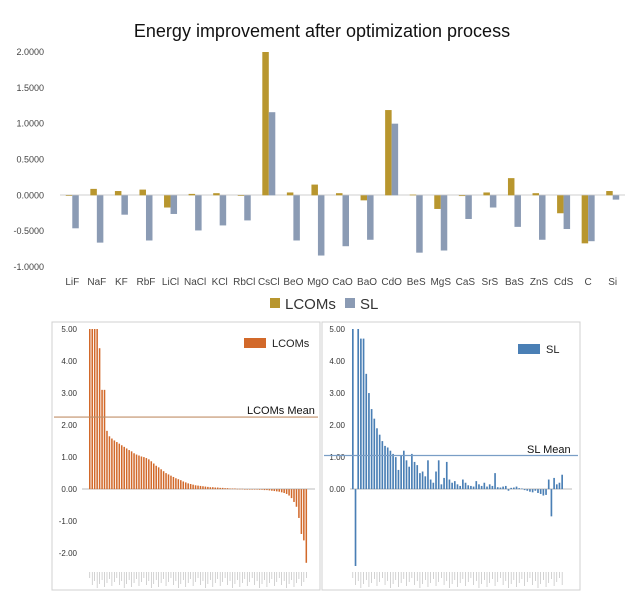  I want to click on bar-sl-beo, so click(296, 218).